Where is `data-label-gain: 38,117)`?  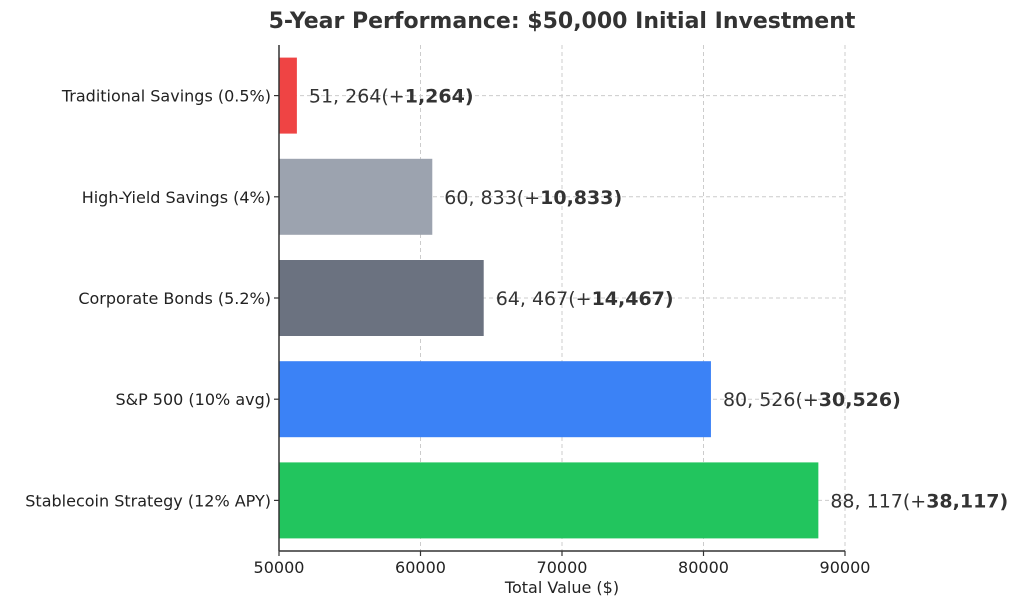 data-label-gain: 38,117) is located at coordinates (967, 501).